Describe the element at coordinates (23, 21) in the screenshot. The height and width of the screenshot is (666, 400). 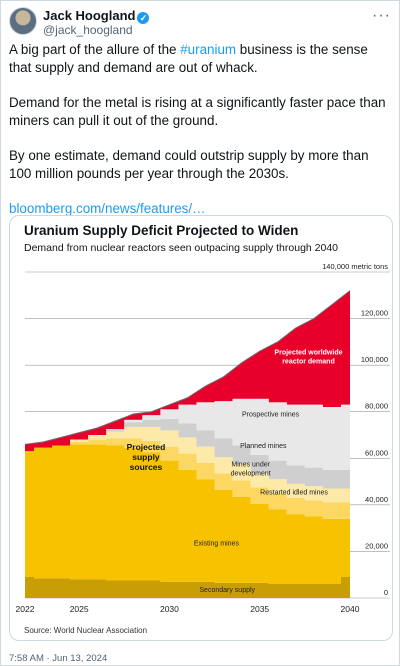
I see `avatar` at that location.